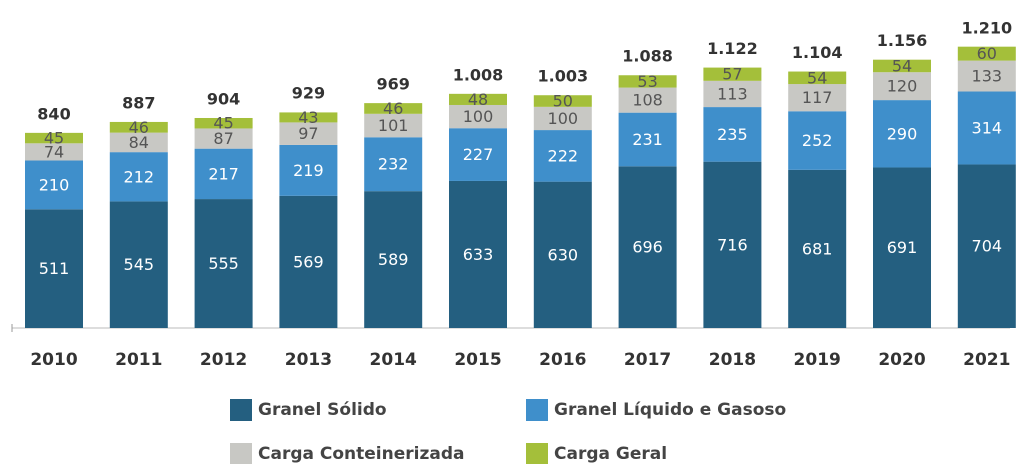 Image resolution: width=1017 pixels, height=464 pixels. I want to click on value-label: 235, so click(732, 134).